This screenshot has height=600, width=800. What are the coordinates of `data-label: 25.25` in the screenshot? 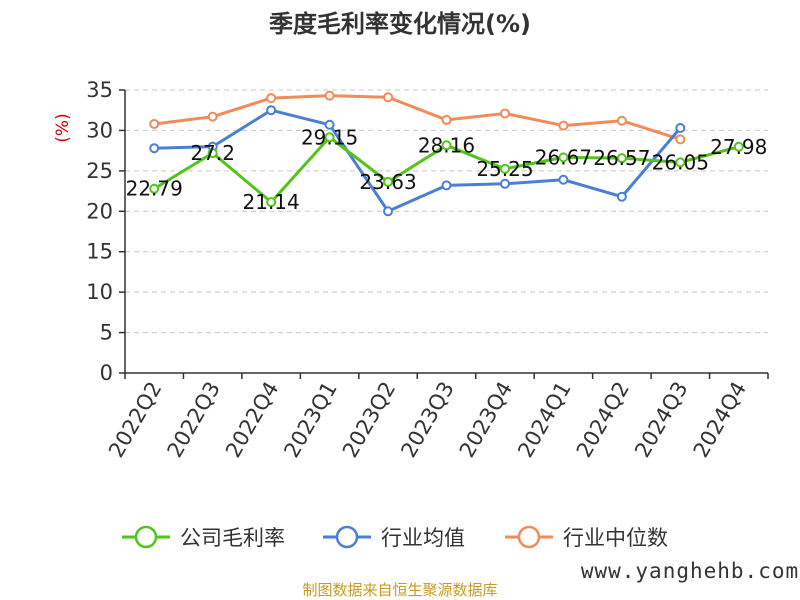 It's located at (504, 169).